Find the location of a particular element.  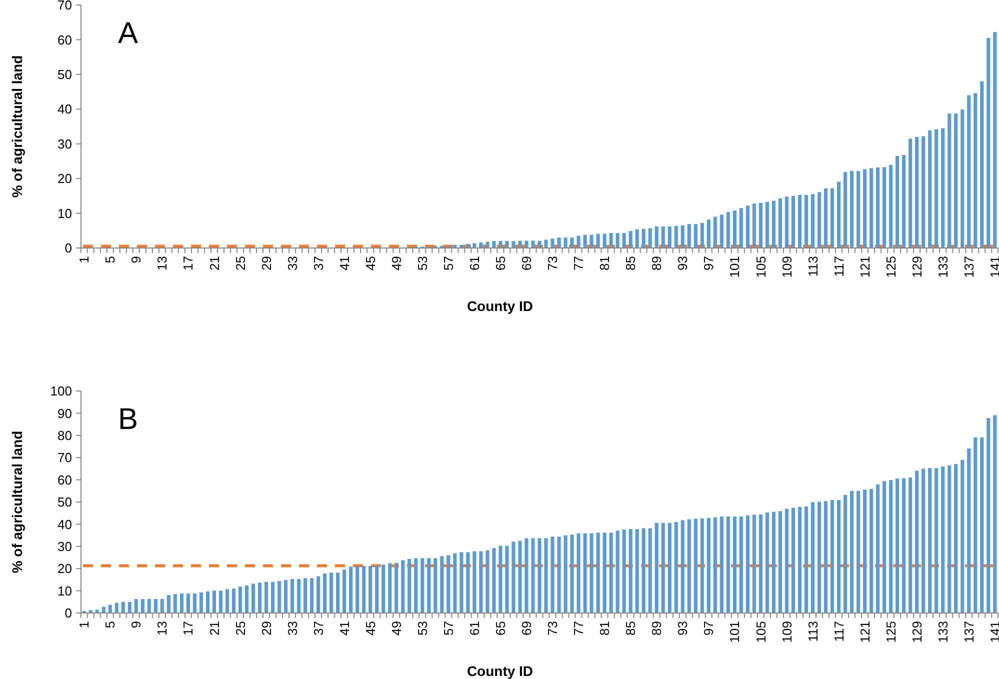

x-tick-label: 141 is located at coordinates (993, 632).